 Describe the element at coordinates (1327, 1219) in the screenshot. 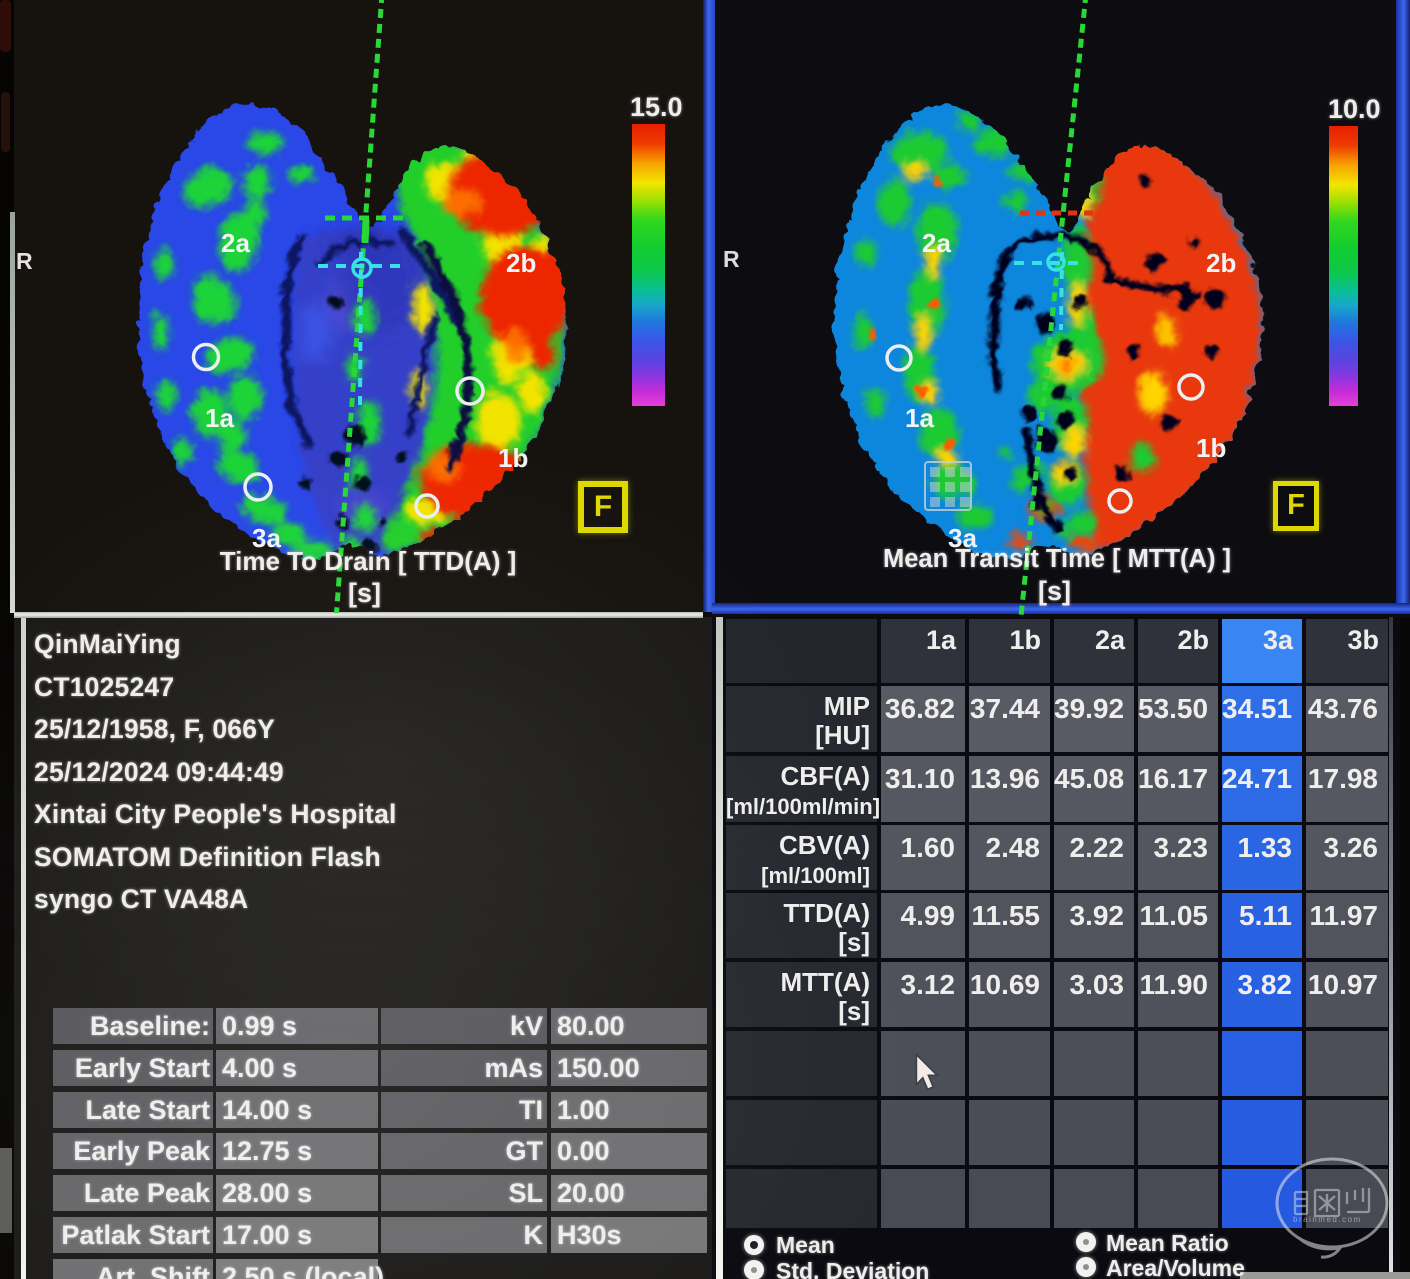

I see `svg-text: brainmed.com` at that location.